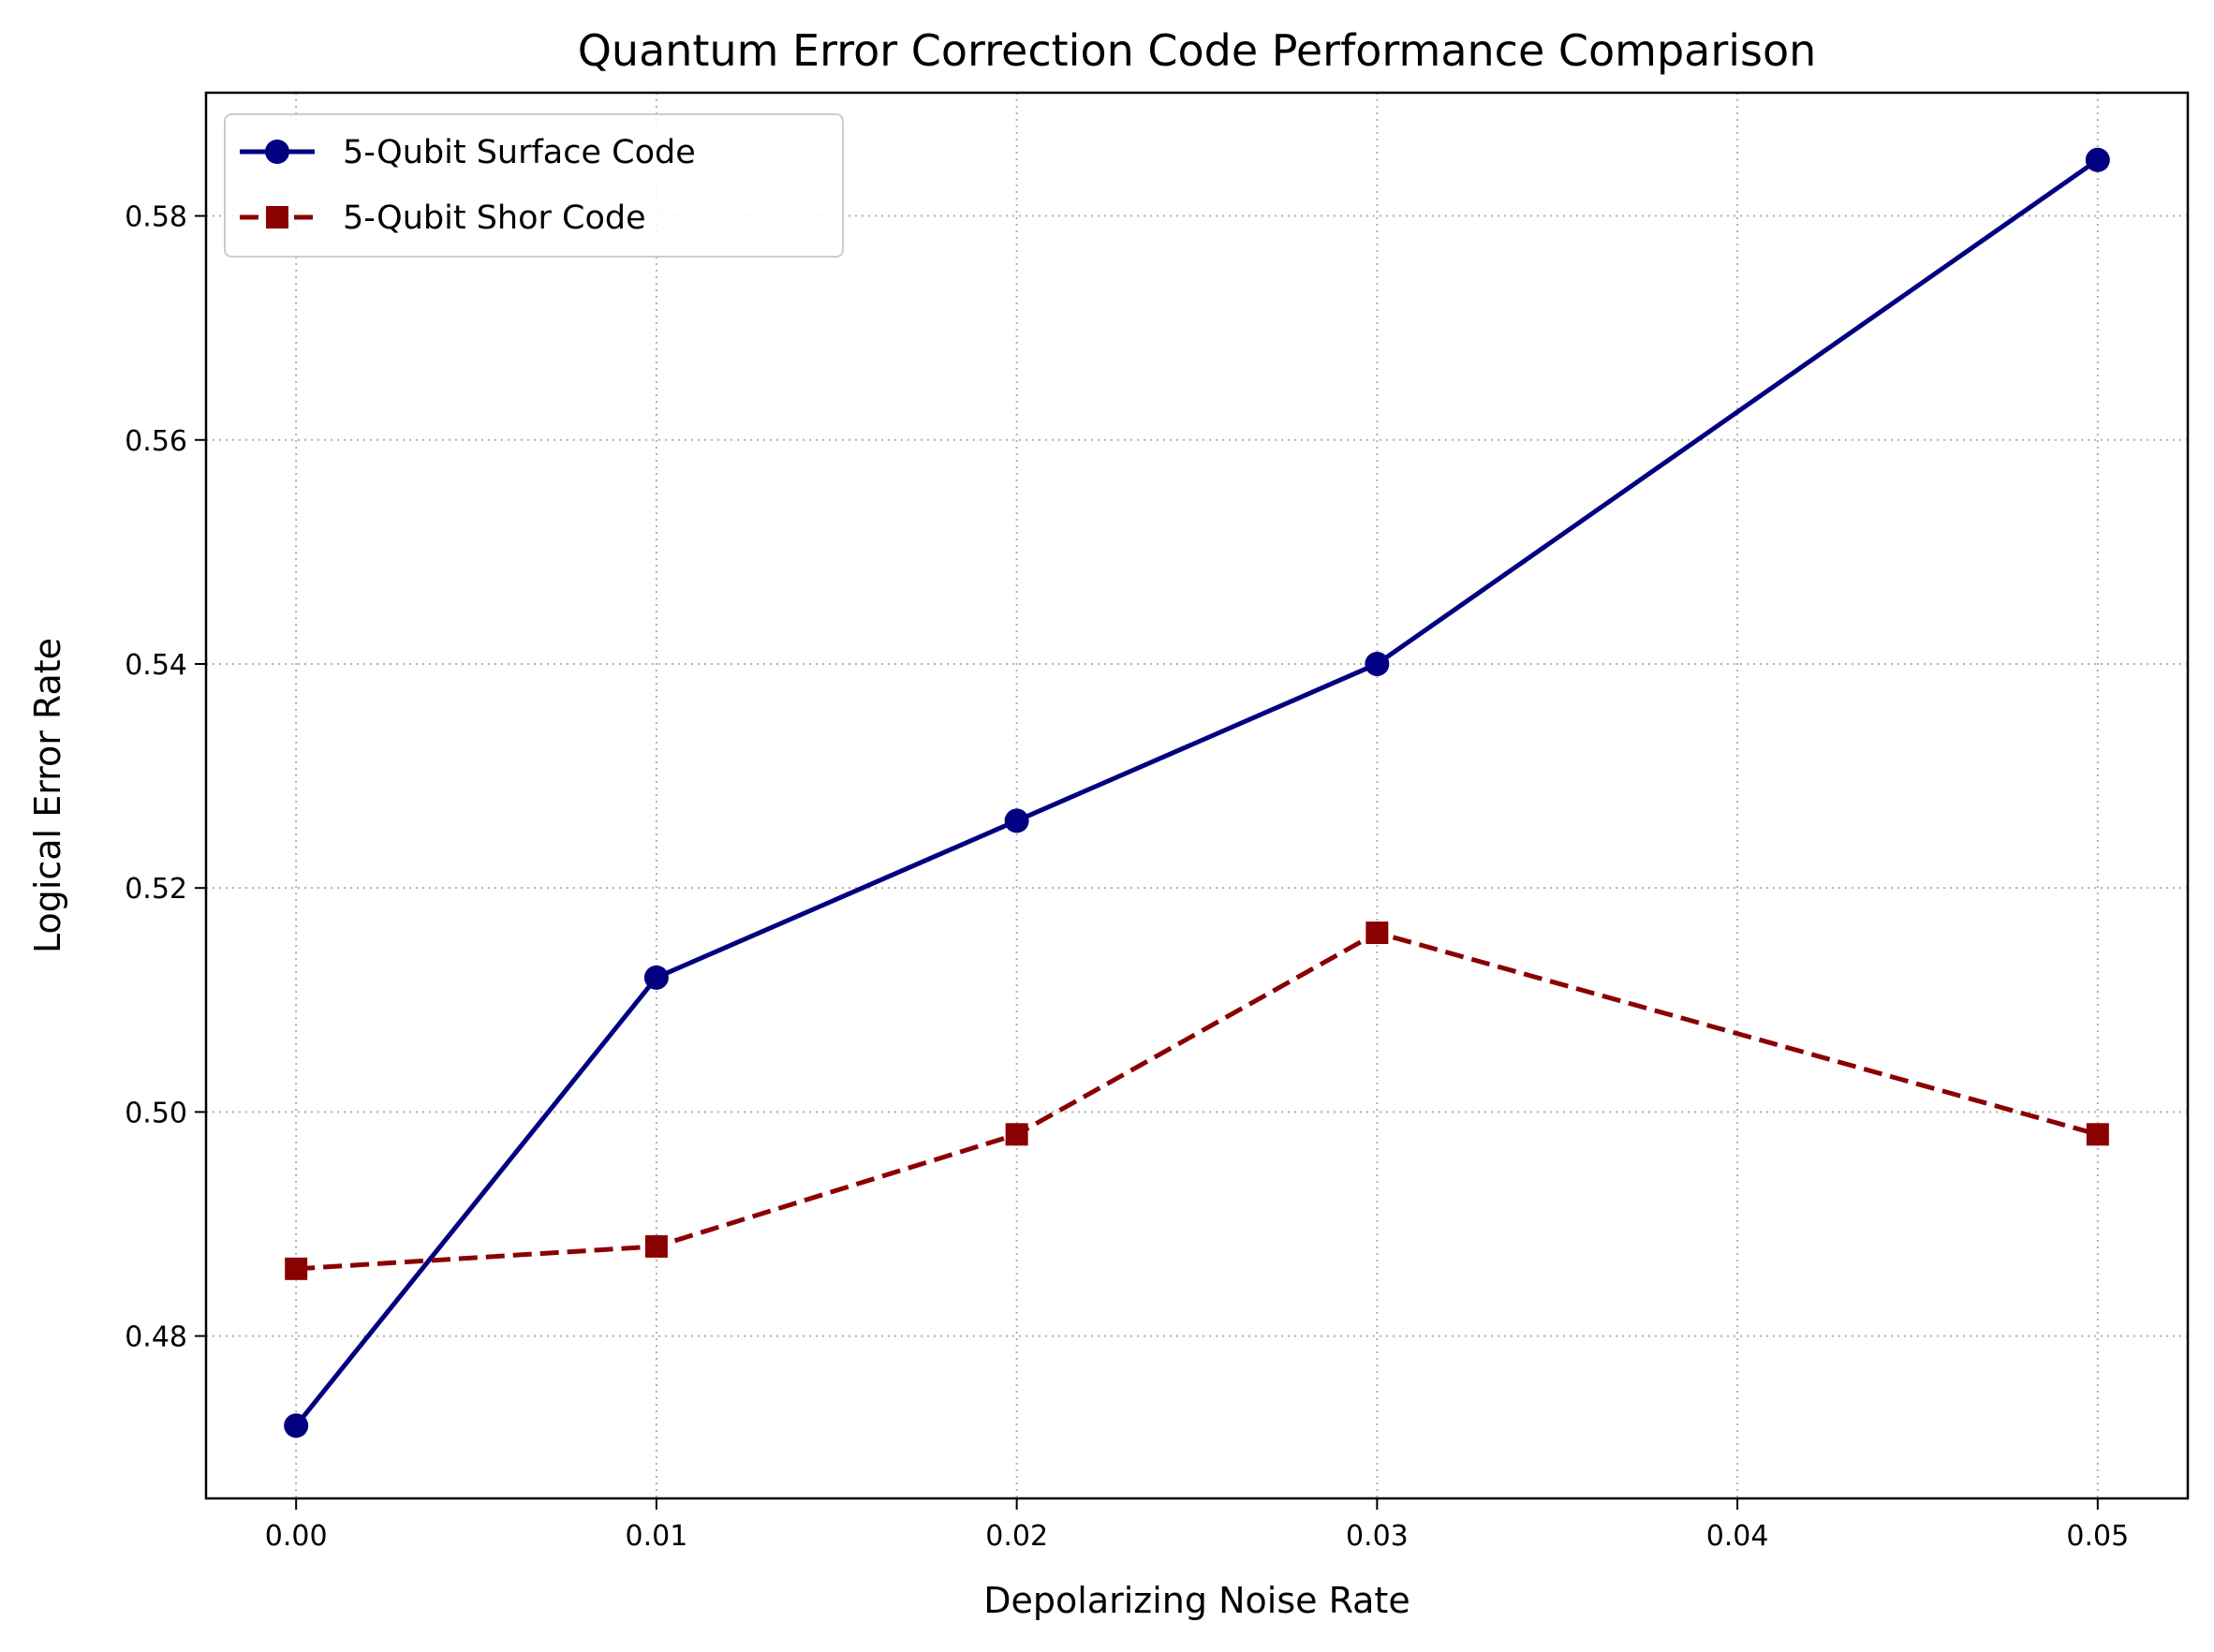 The width and height of the screenshot is (2214, 1652). Describe the element at coordinates (519, 153) in the screenshot. I see `legend-label-1: 5-Qubit Surface Code` at that location.